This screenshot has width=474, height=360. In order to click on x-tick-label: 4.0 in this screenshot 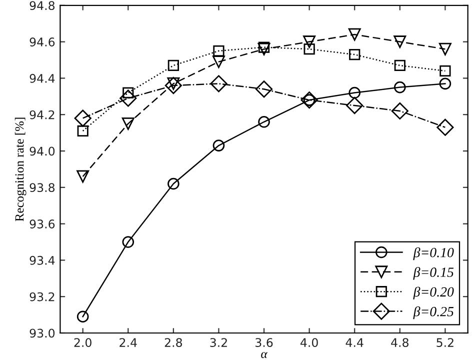, I will do `click(309, 342)`.